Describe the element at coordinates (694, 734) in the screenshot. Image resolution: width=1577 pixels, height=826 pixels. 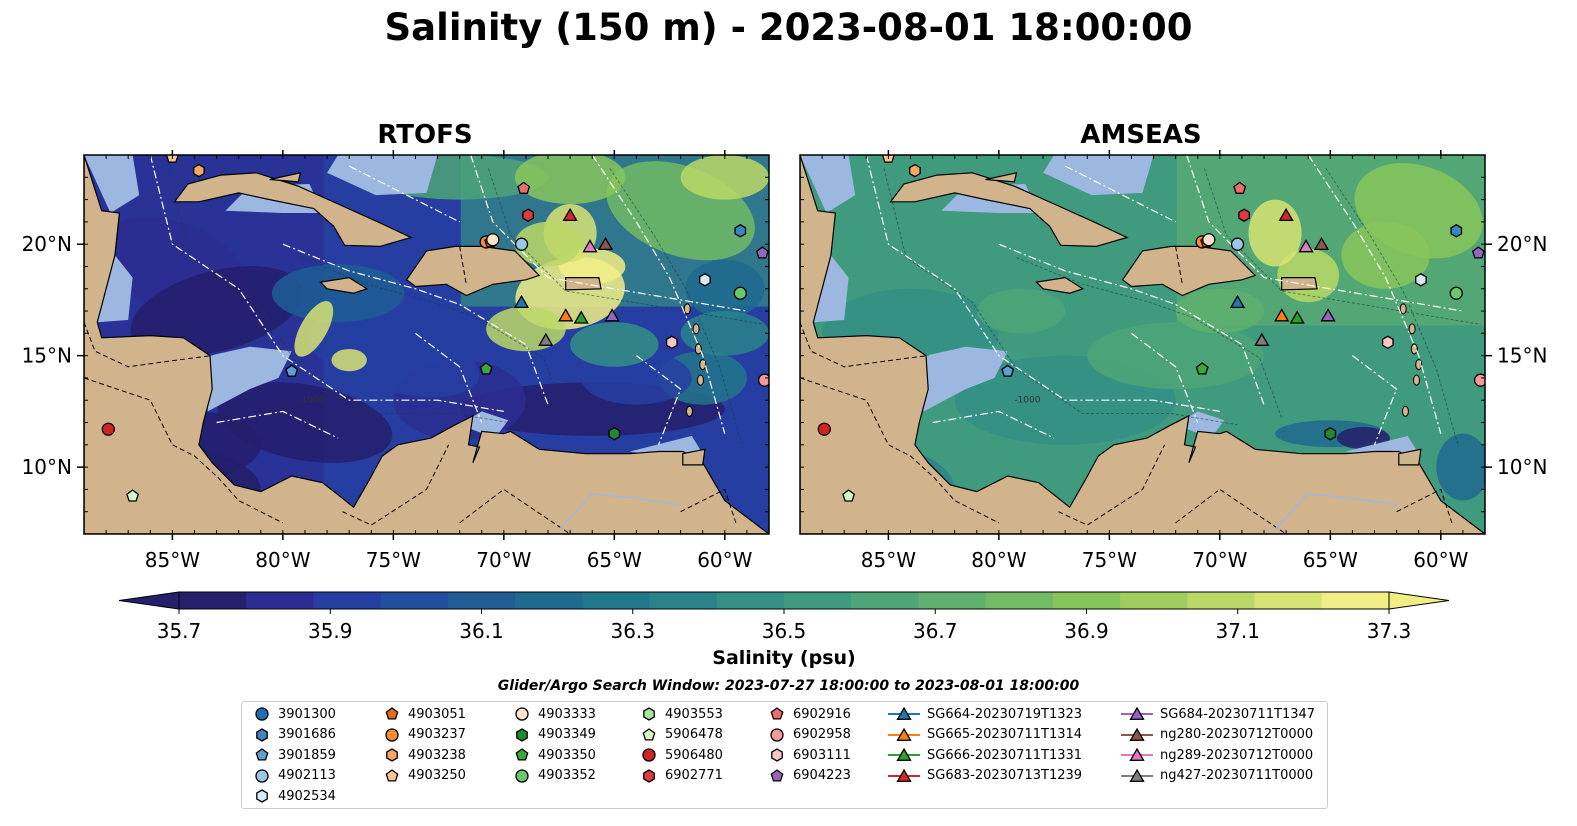
I see `legend-label: 5906478` at that location.